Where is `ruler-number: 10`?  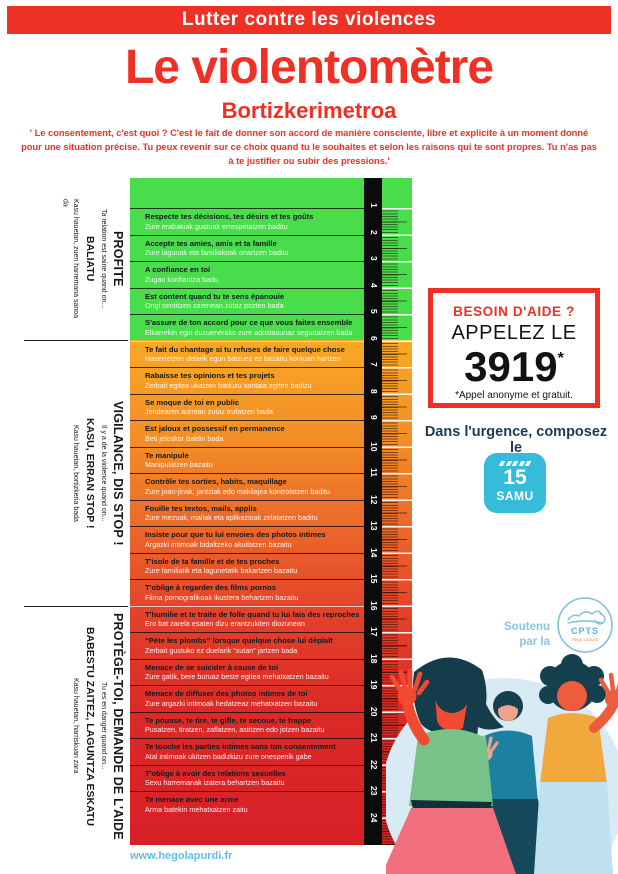 ruler-number: 10 is located at coordinates (374, 446).